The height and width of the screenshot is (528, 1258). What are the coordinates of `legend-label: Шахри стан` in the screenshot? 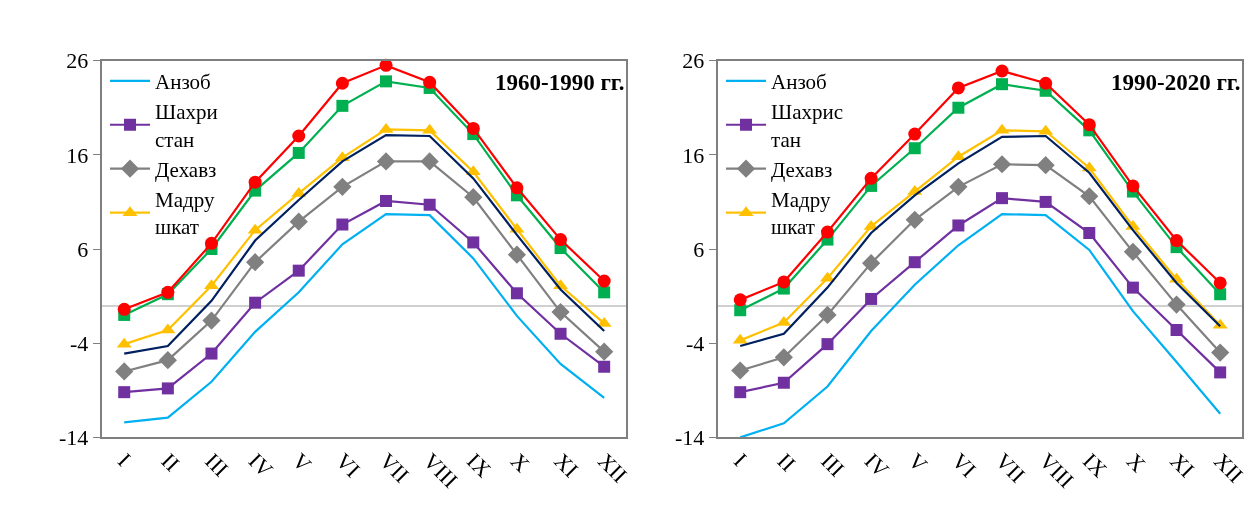 It's located at (186, 126).